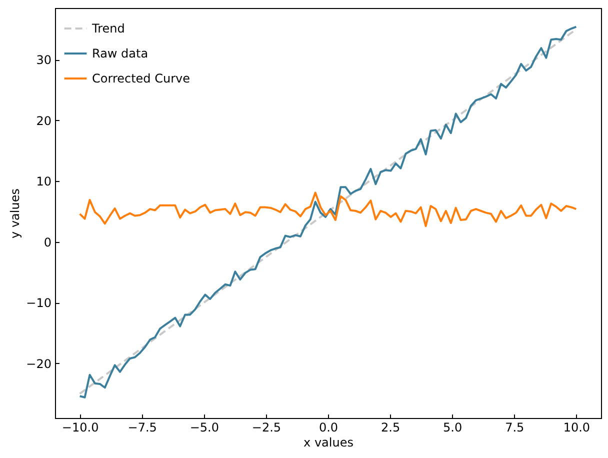 Image resolution: width=608 pixels, height=458 pixels. What do you see at coordinates (15, 213) in the screenshot?
I see `y-axis-title: y values` at bounding box center [15, 213].